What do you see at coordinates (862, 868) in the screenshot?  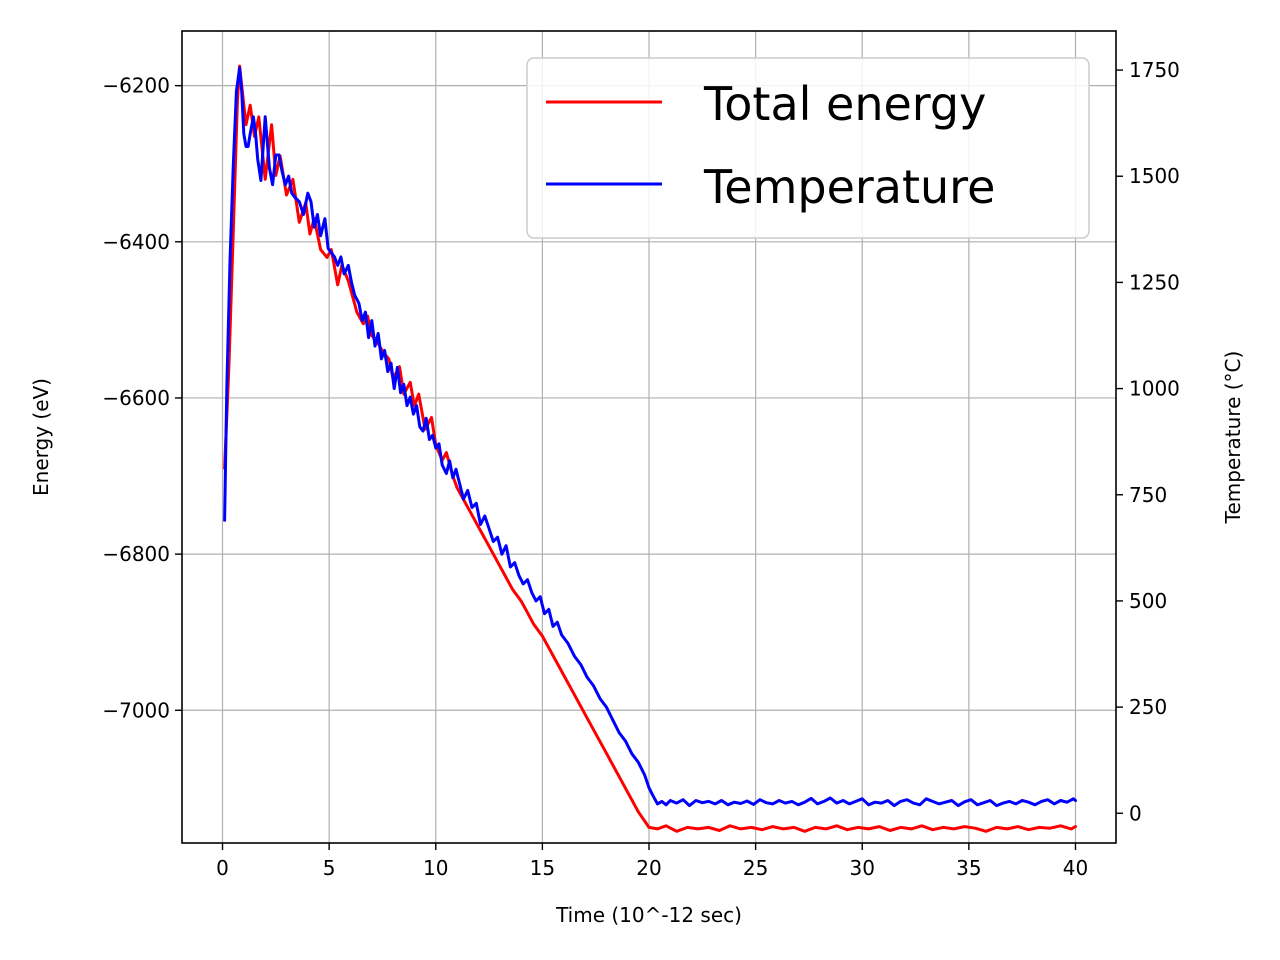 I see `x-tick-label: 30` at bounding box center [862, 868].